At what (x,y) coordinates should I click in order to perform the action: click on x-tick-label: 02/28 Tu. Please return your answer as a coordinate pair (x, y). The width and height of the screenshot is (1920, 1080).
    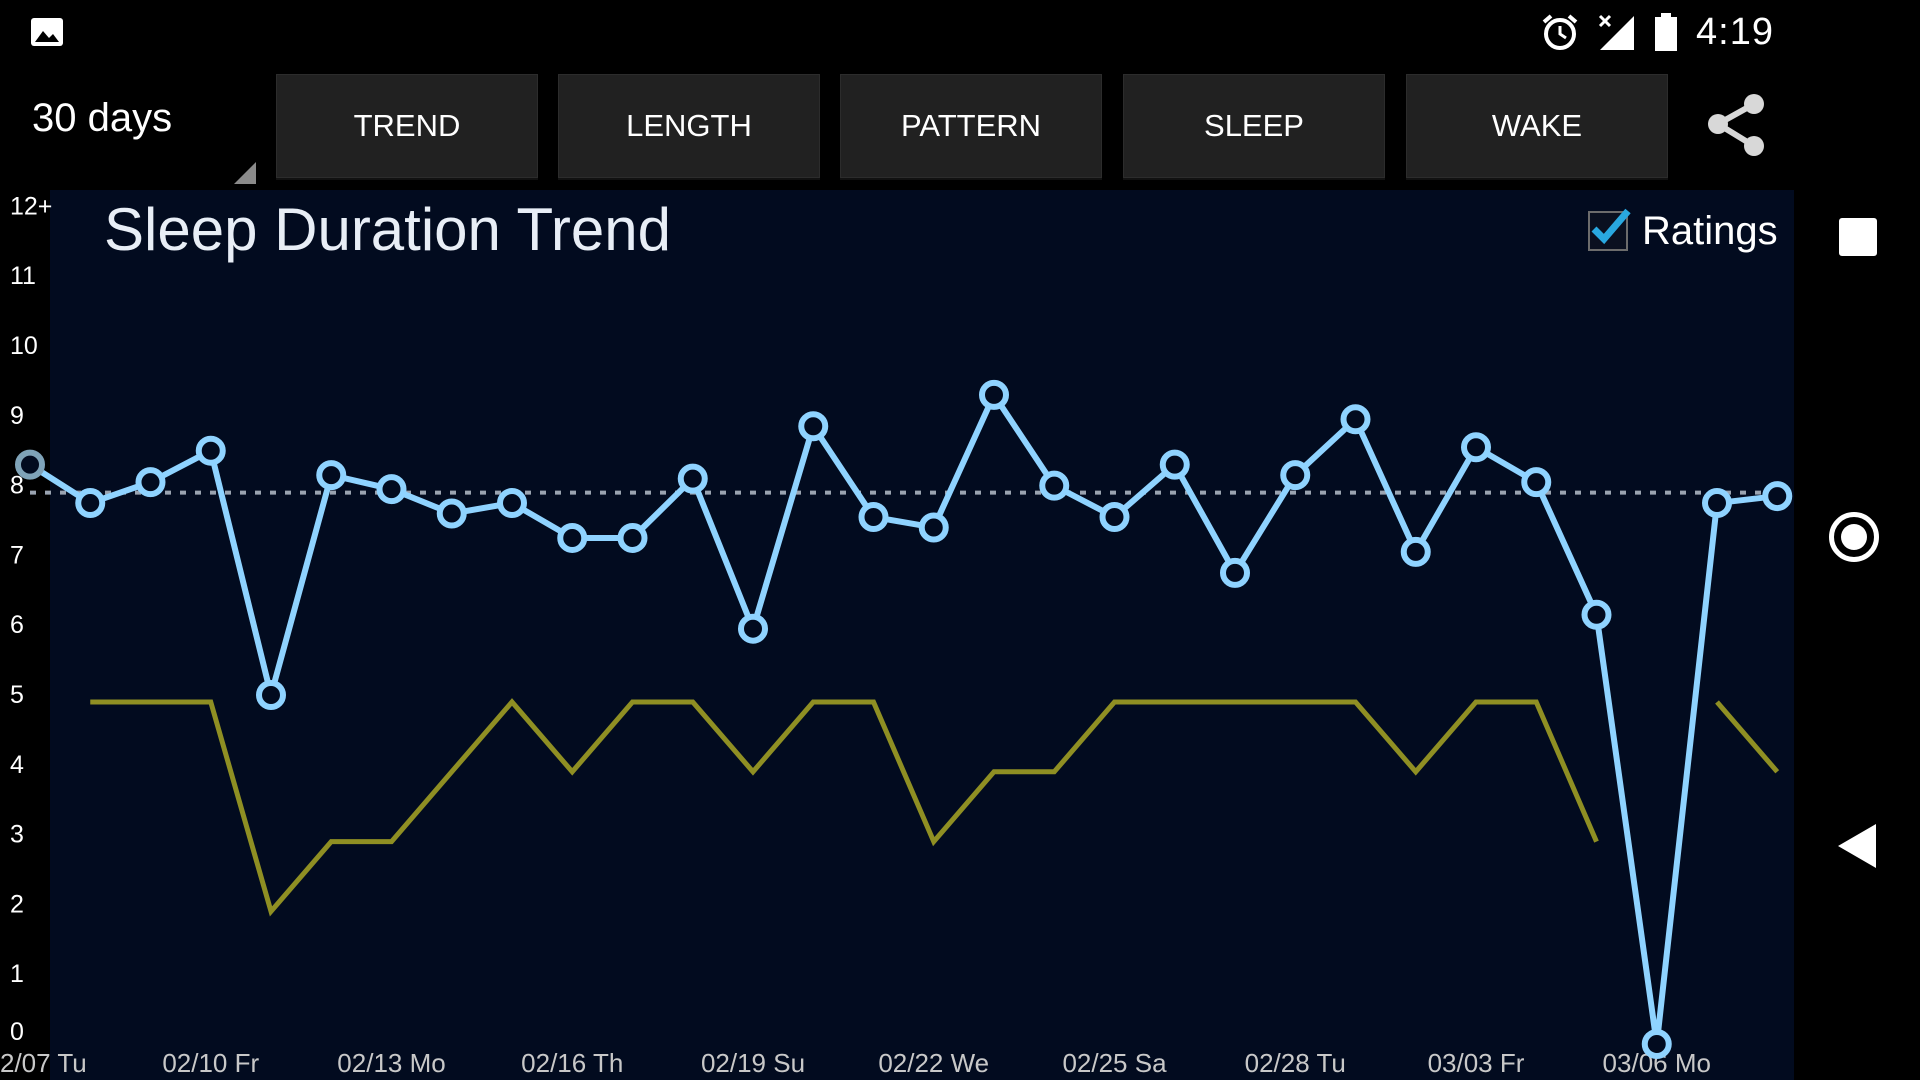
    Looking at the image, I should click on (1295, 1063).